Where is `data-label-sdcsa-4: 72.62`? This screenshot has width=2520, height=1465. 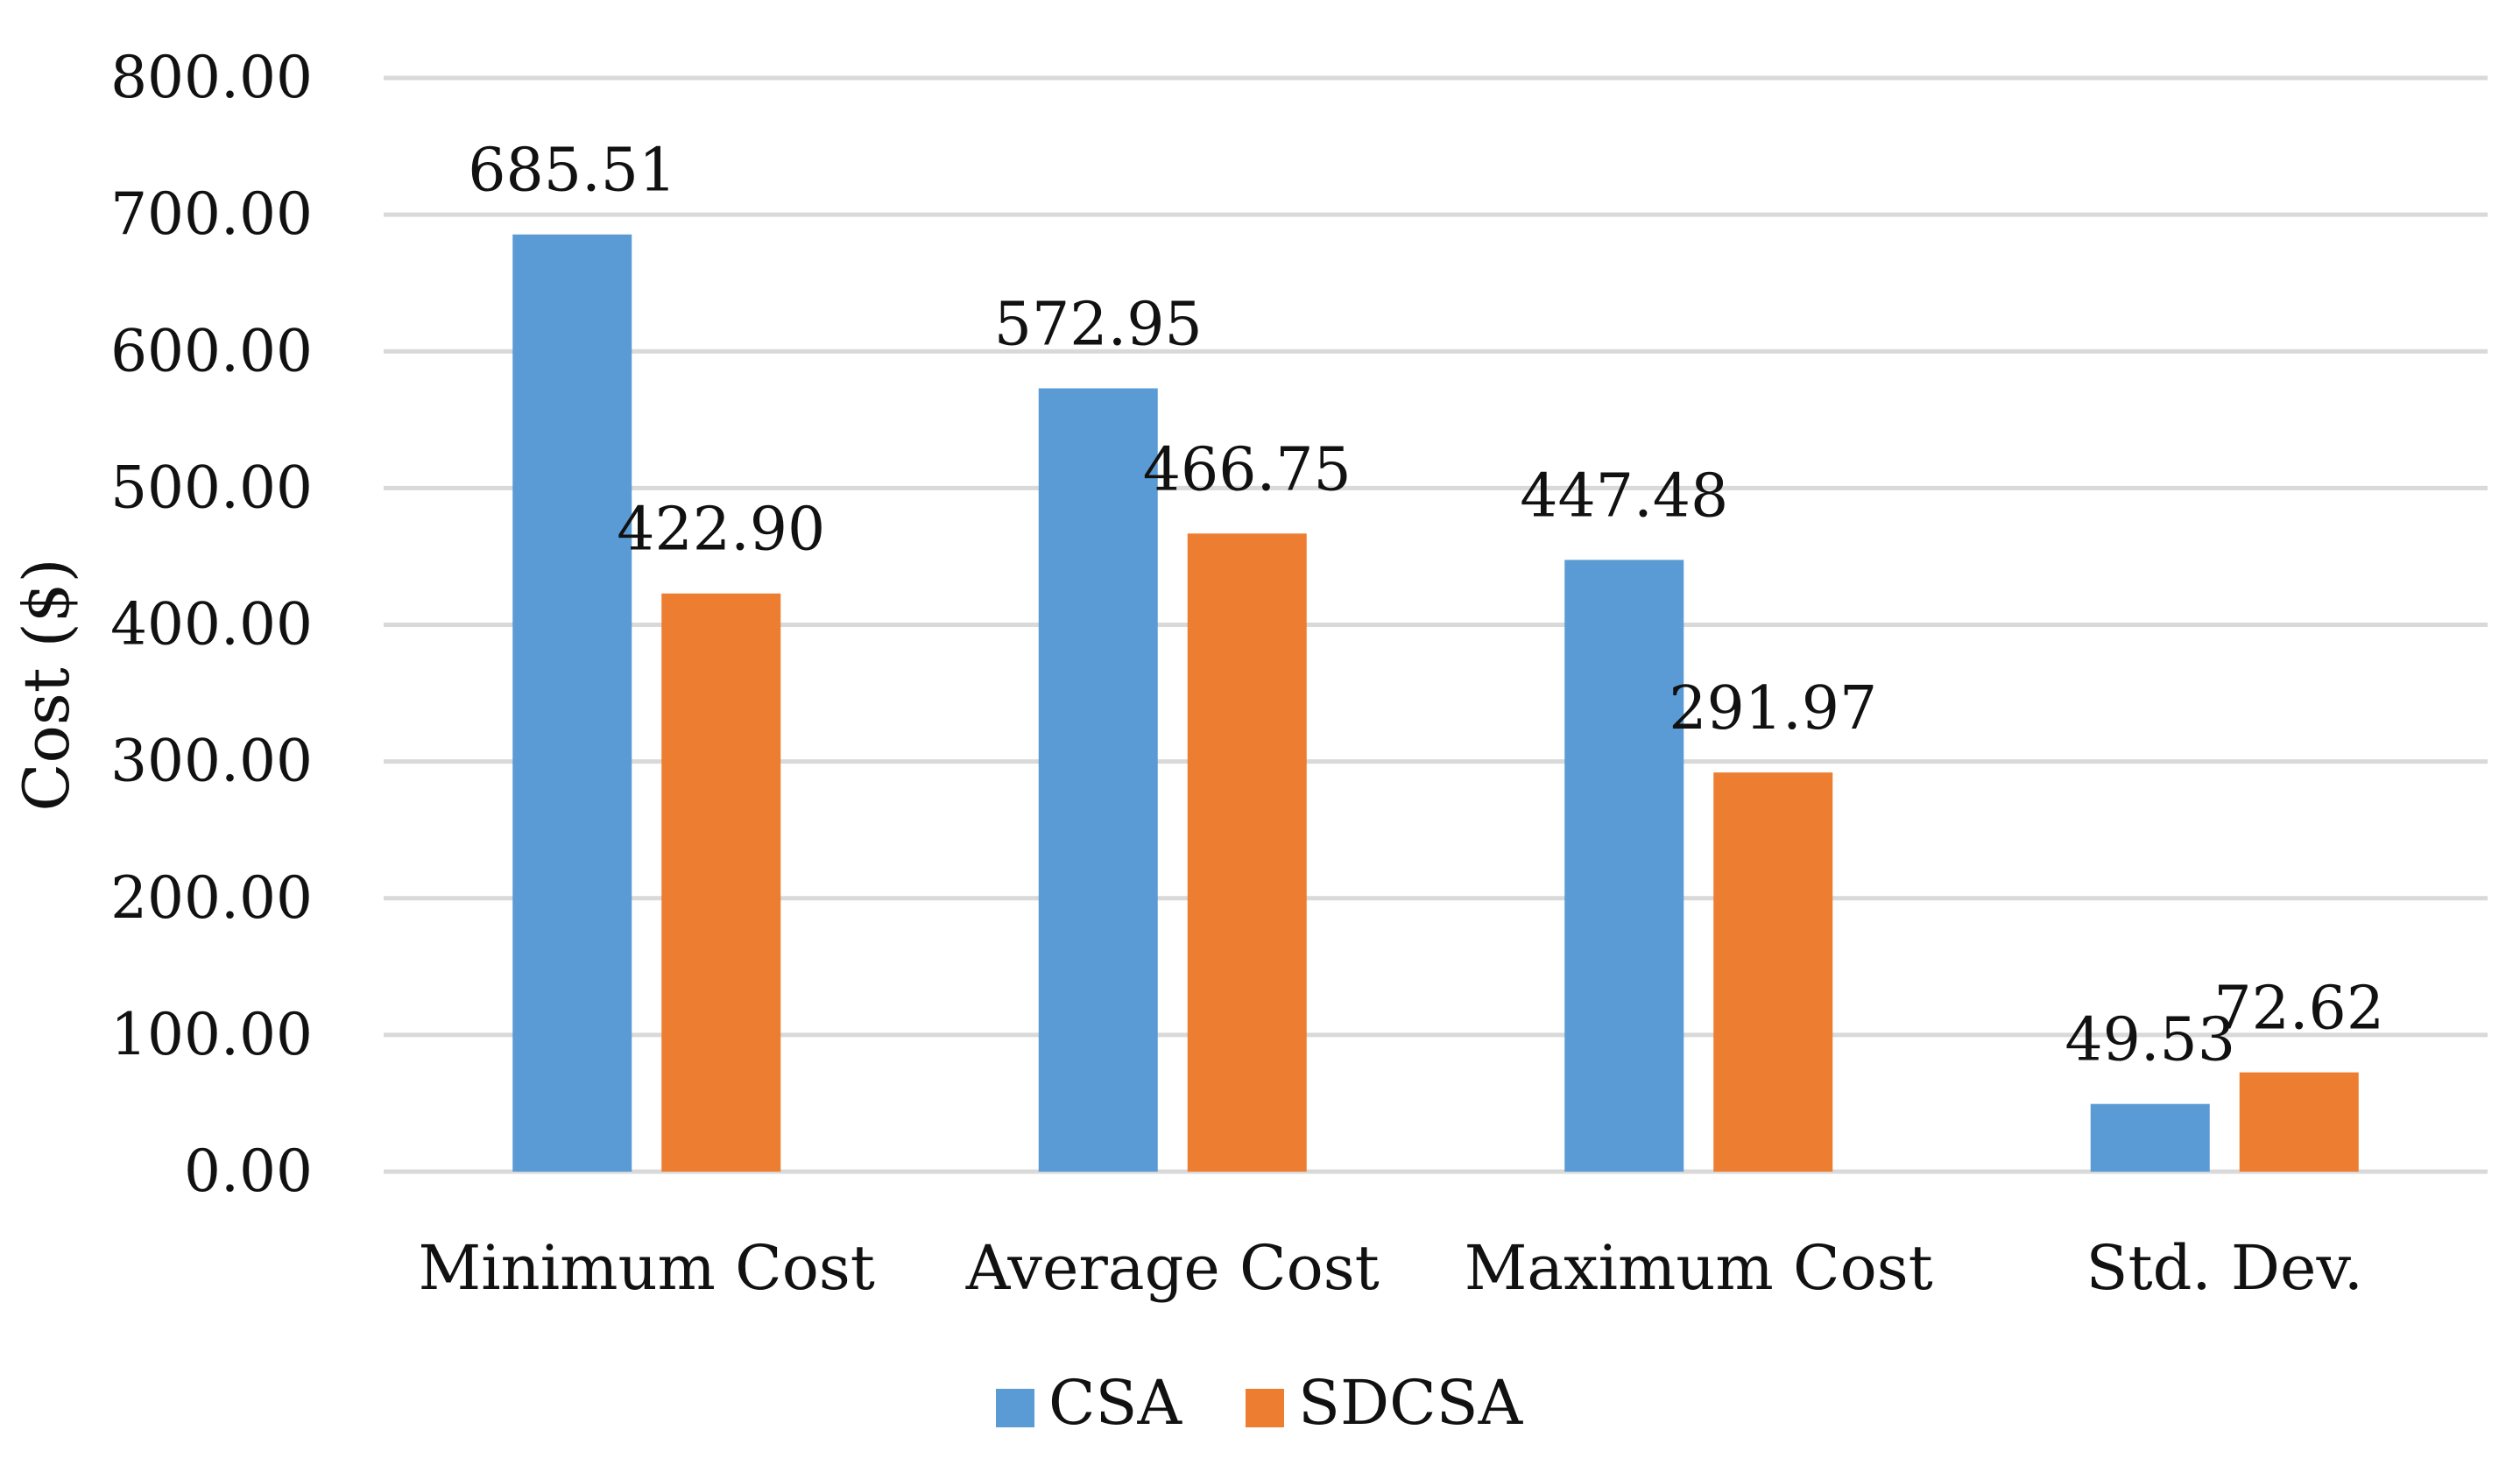
data-label-sdcsa-4: 72.62 is located at coordinates (2298, 1009).